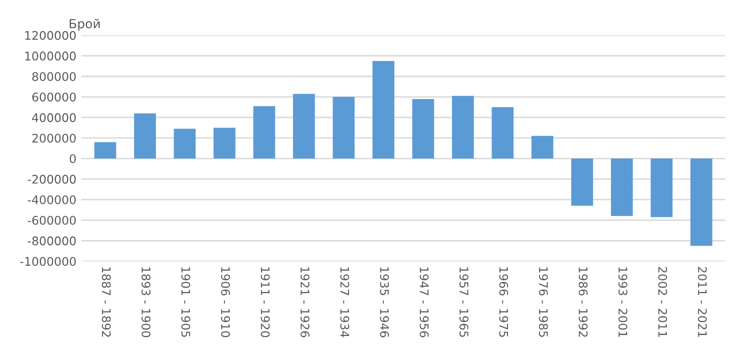 This screenshot has height=353, width=740. What do you see at coordinates (54, 97) in the screenshot?
I see `y-tick-label: 600000` at bounding box center [54, 97].